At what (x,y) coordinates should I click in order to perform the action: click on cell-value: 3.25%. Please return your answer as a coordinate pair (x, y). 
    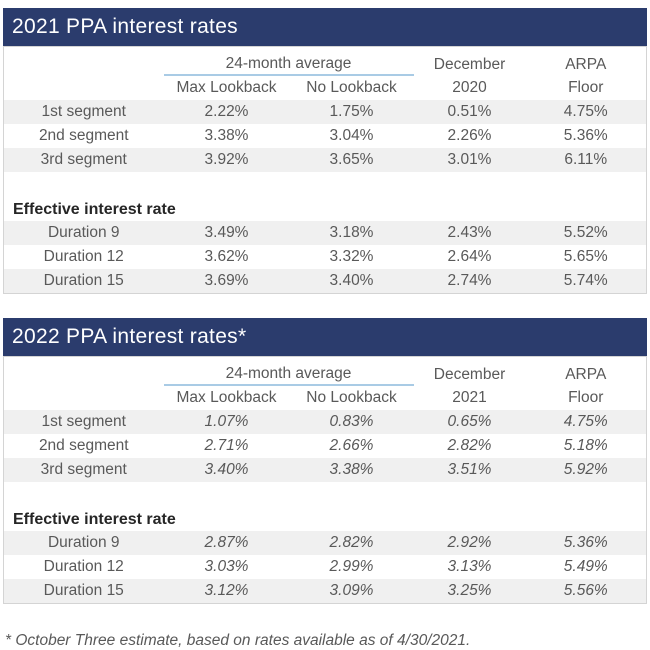
    Looking at the image, I should click on (469, 590).